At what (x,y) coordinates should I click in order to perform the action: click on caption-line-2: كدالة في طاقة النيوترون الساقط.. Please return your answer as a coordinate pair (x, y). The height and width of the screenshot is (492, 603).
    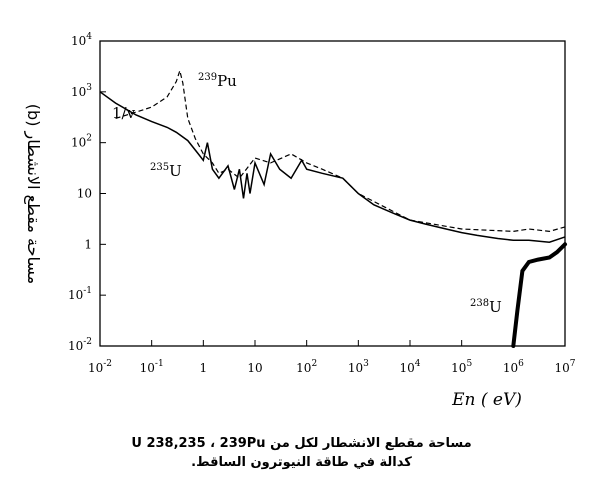
    Looking at the image, I should click on (301, 462).